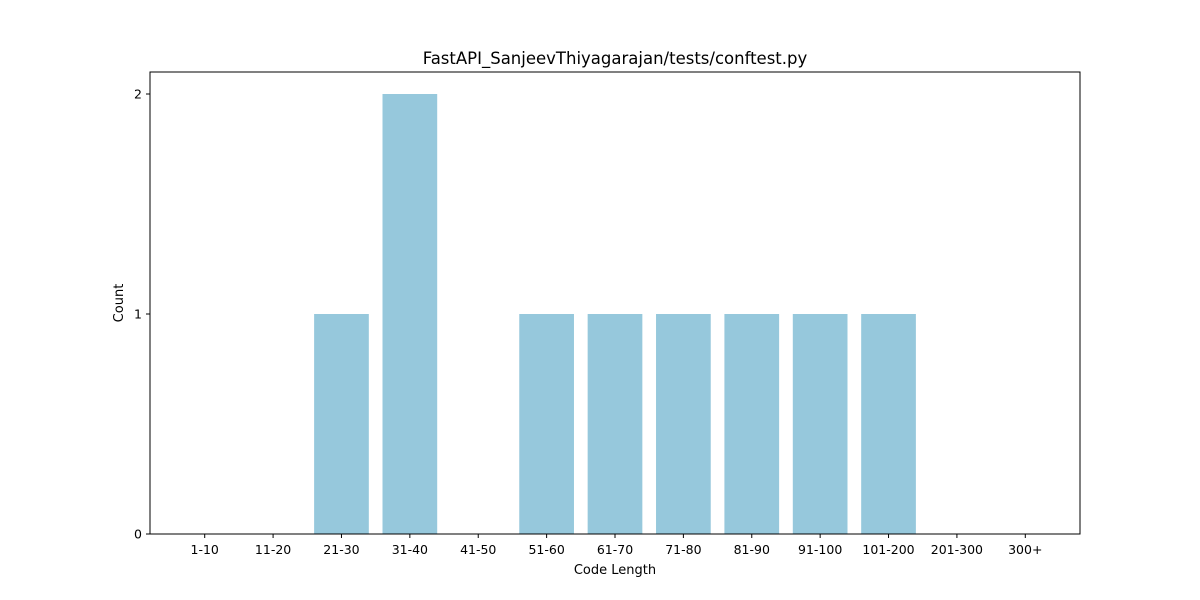  Describe the element at coordinates (546, 549) in the screenshot. I see `x-tick-label: 51-60` at that location.